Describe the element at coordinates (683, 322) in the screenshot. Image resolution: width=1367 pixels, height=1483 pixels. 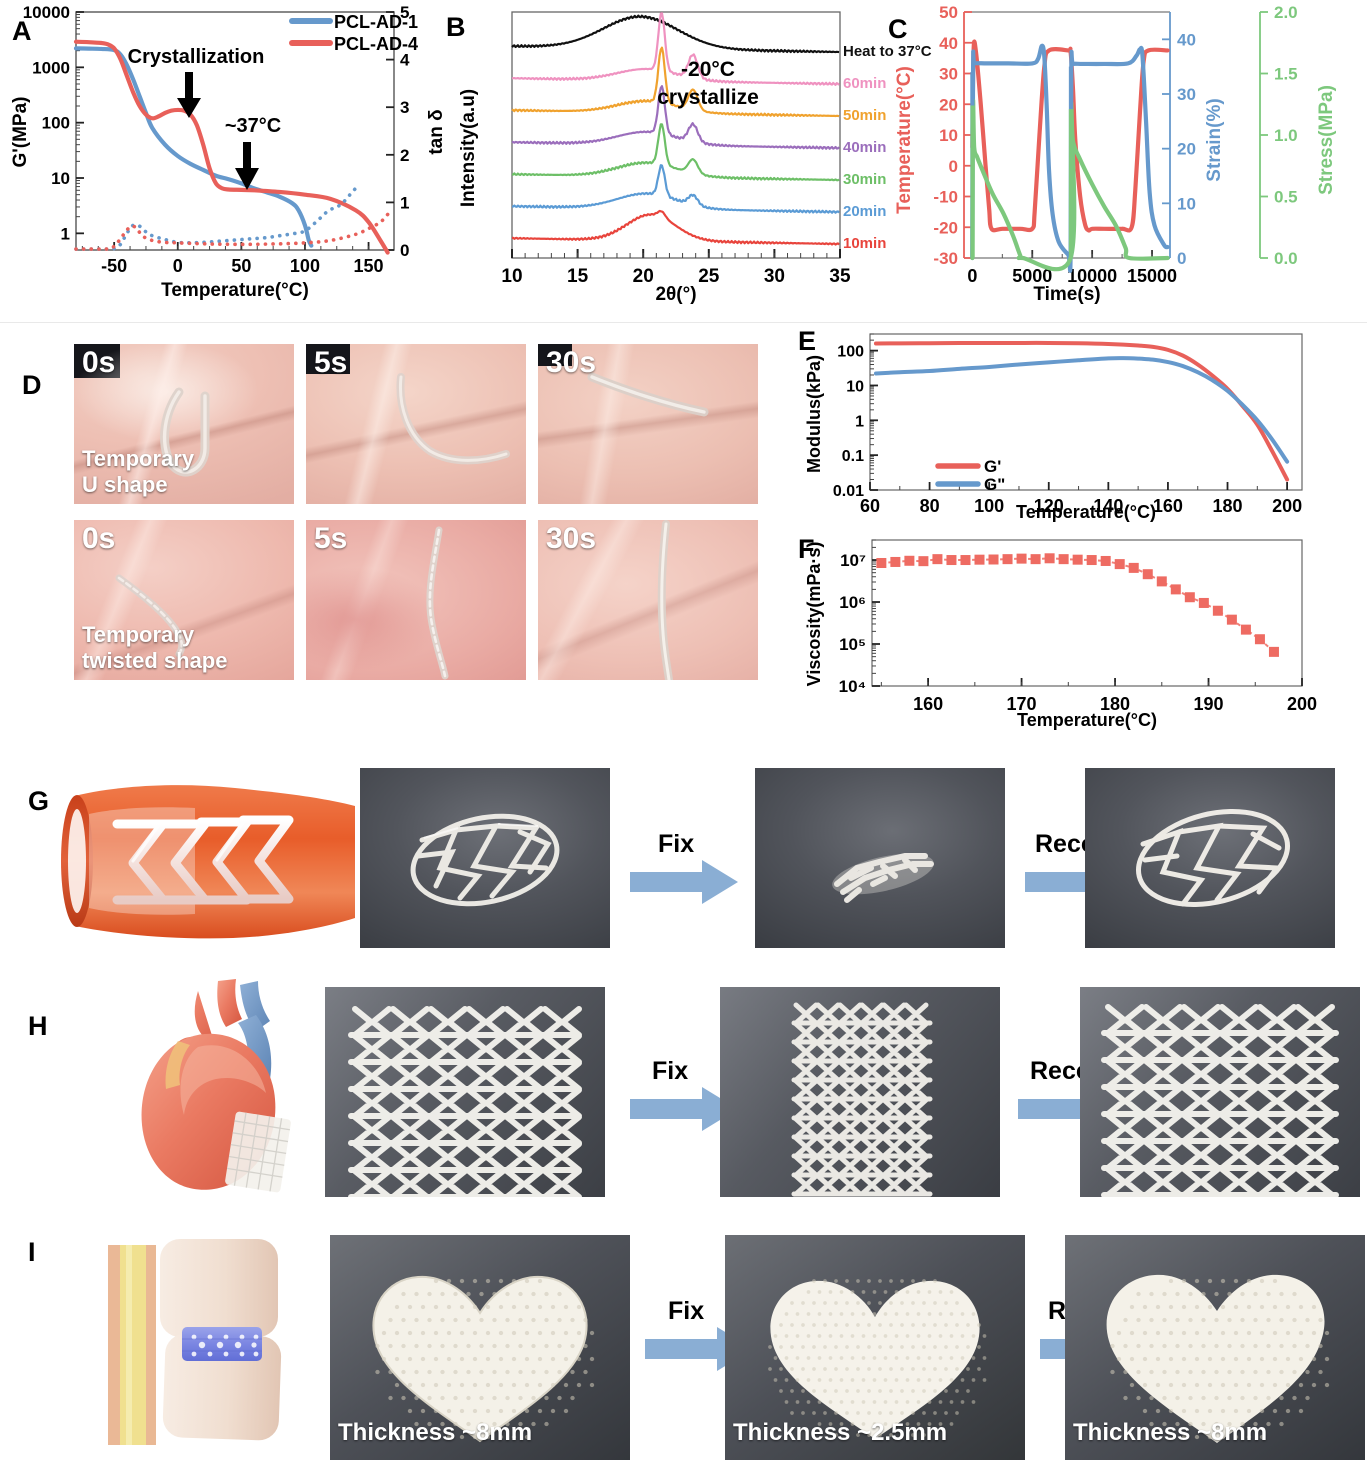
I see `section-divider` at that location.